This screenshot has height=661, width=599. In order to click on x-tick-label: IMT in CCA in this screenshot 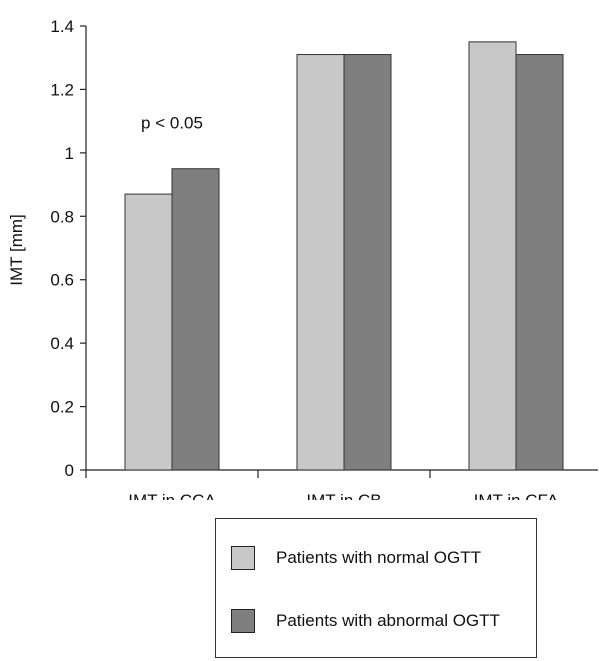, I will do `click(172, 495)`.